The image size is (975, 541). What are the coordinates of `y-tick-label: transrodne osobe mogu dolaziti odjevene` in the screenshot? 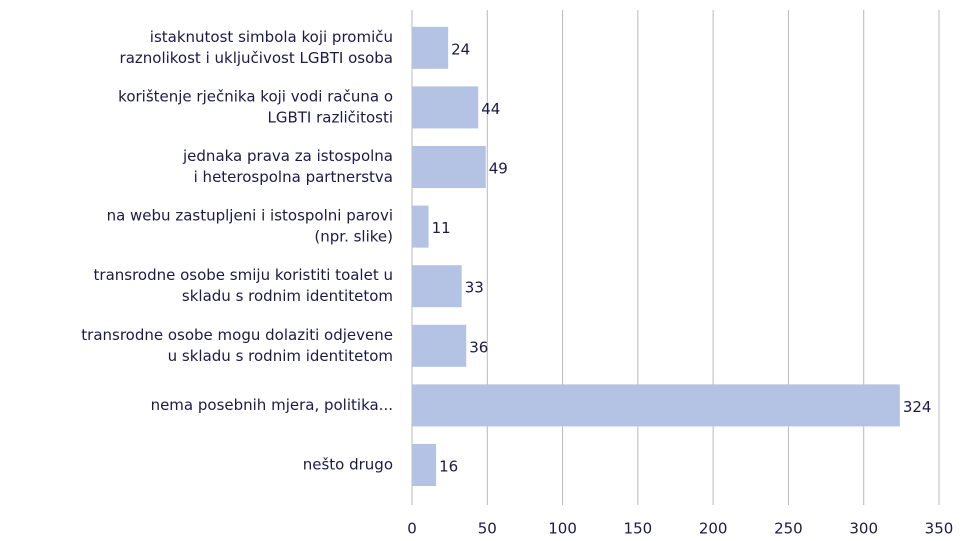 It's located at (237, 335).